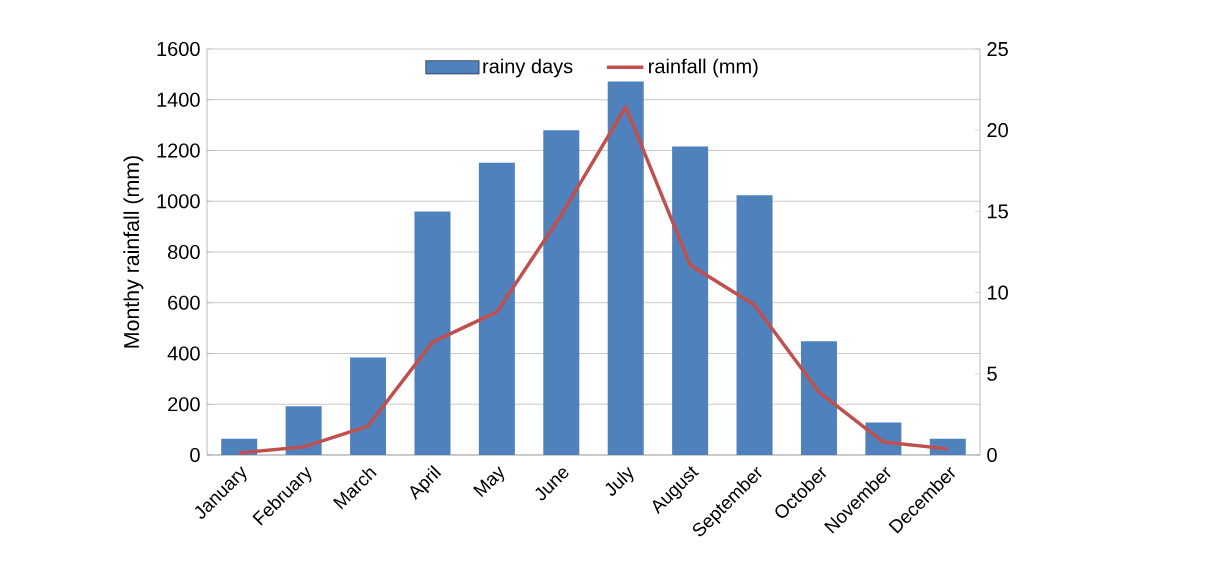 This screenshot has height=582, width=1222. What do you see at coordinates (619, 481) in the screenshot?
I see `x-tick-label: July` at bounding box center [619, 481].